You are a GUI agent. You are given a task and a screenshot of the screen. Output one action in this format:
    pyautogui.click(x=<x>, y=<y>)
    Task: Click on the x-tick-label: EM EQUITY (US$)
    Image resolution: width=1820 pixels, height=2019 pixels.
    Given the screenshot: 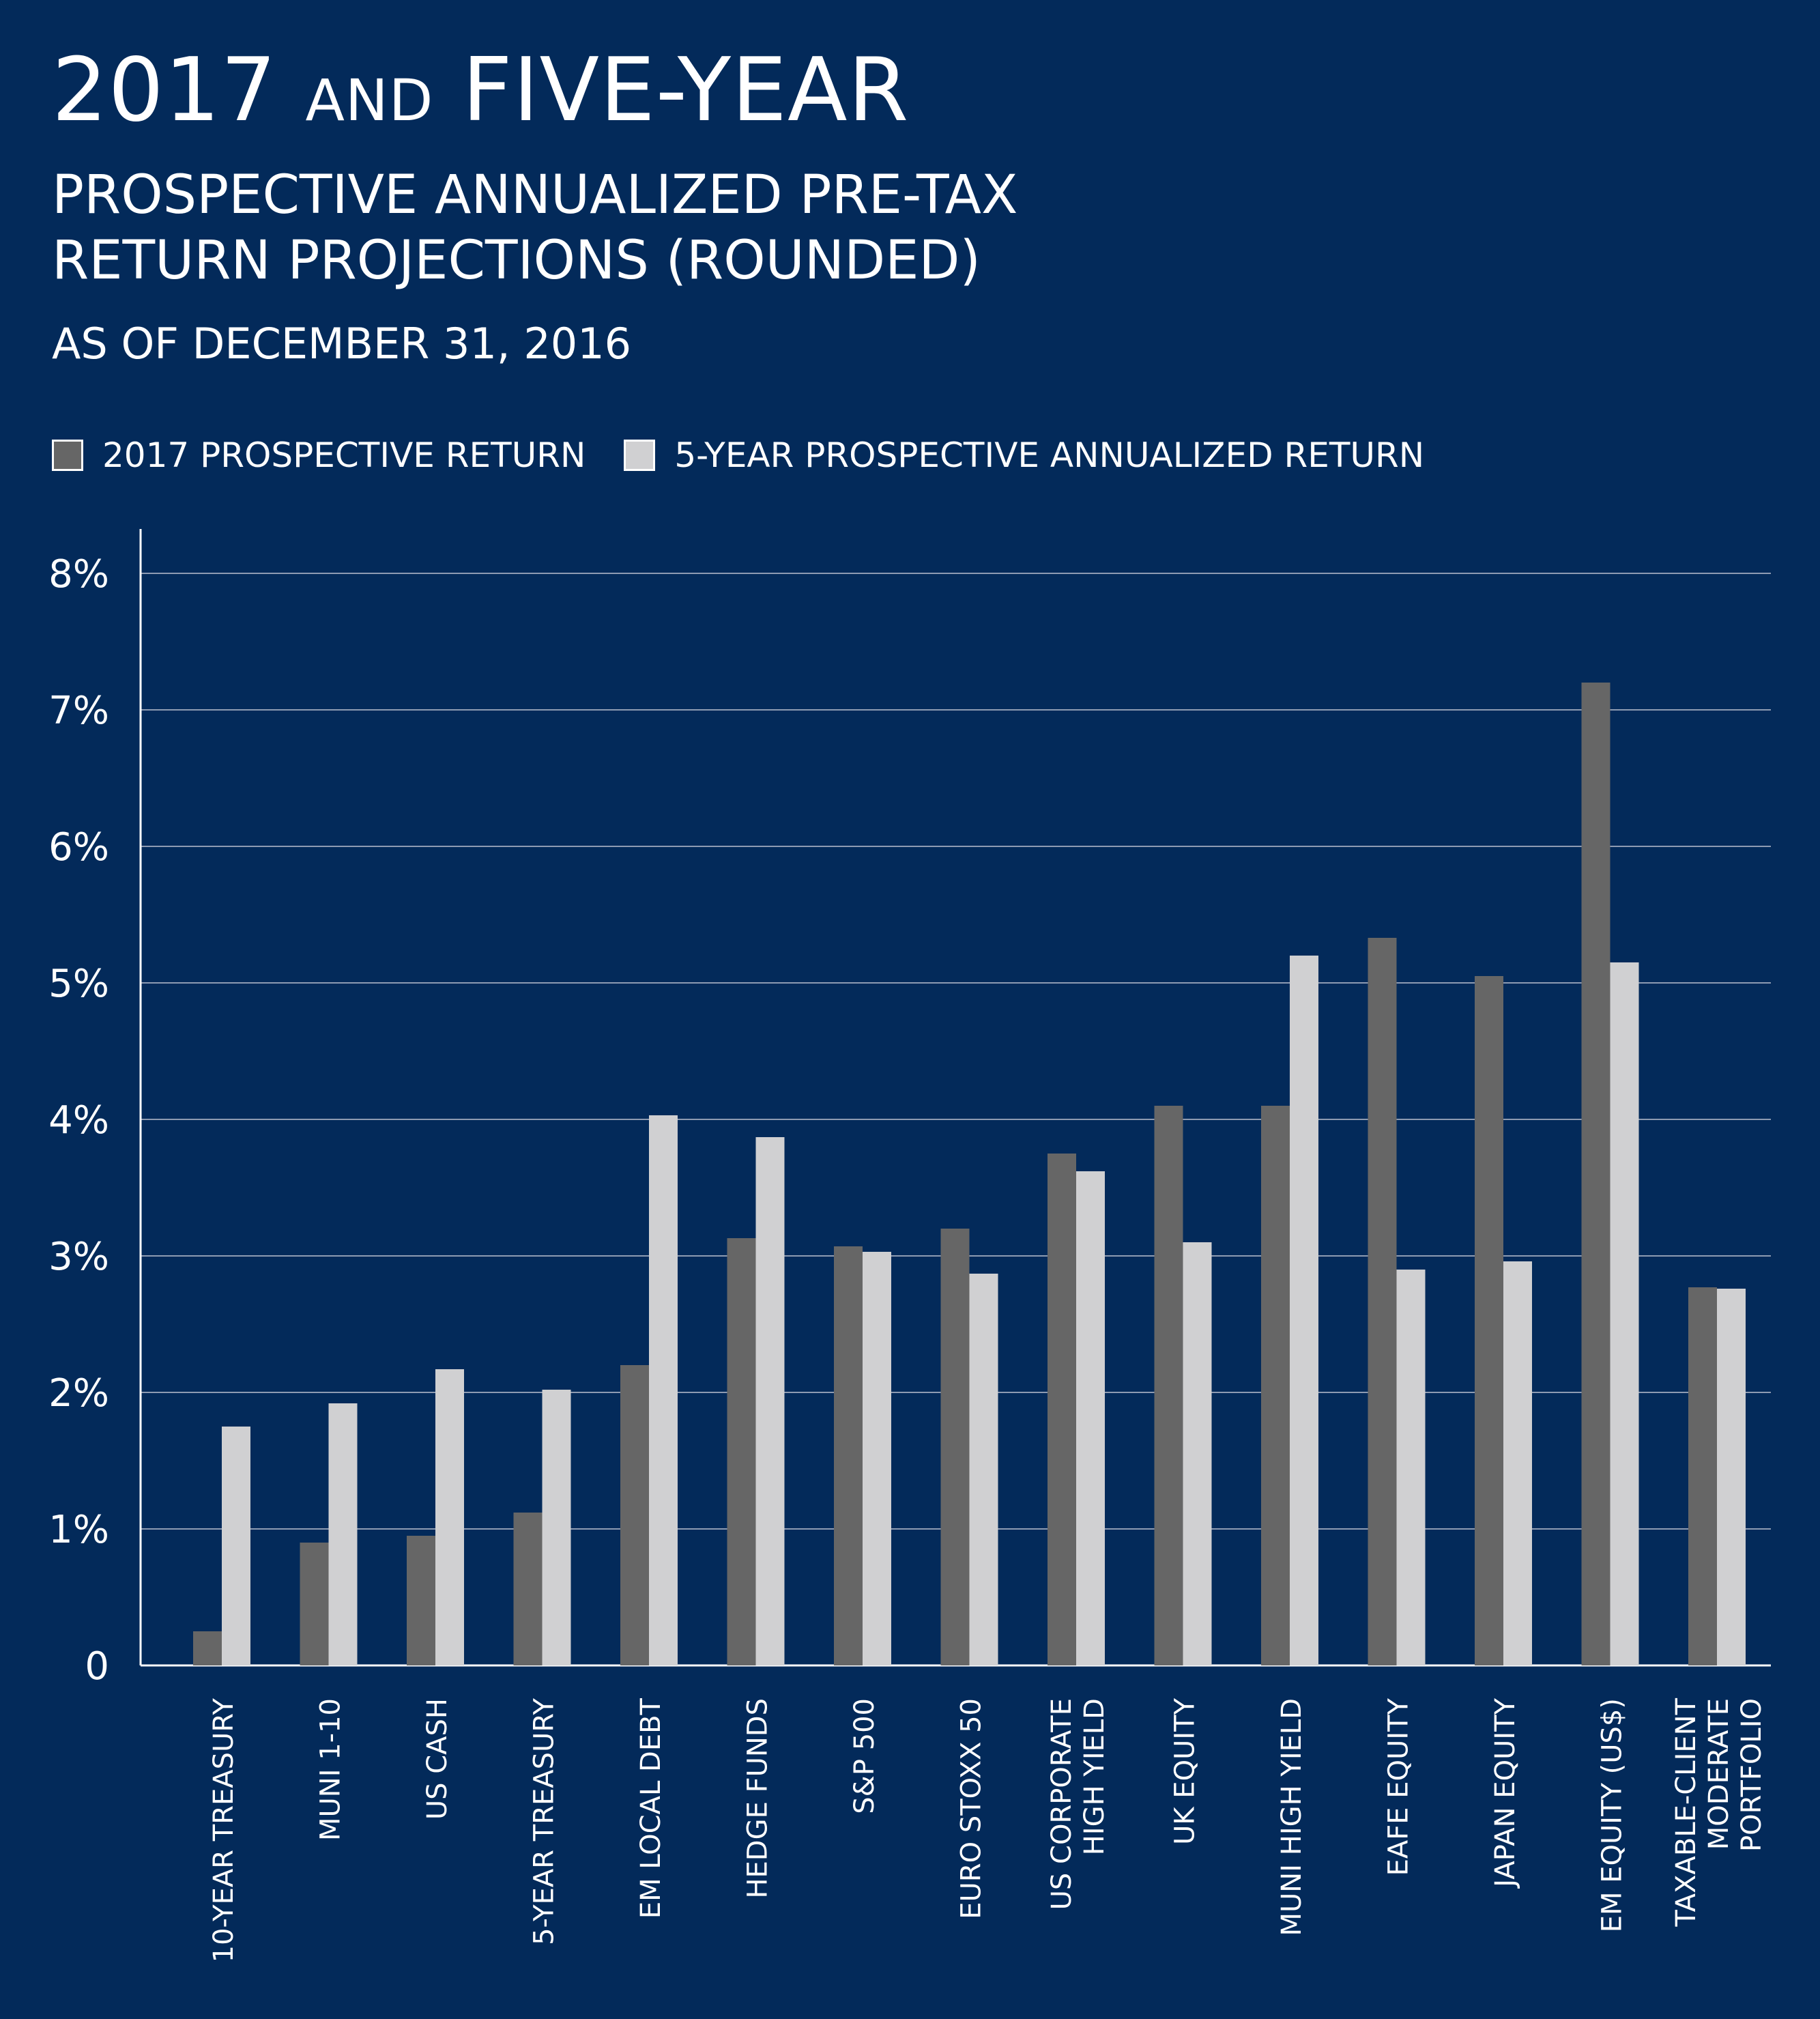 What is the action you would take?
    pyautogui.click(x=1612, y=1815)
    